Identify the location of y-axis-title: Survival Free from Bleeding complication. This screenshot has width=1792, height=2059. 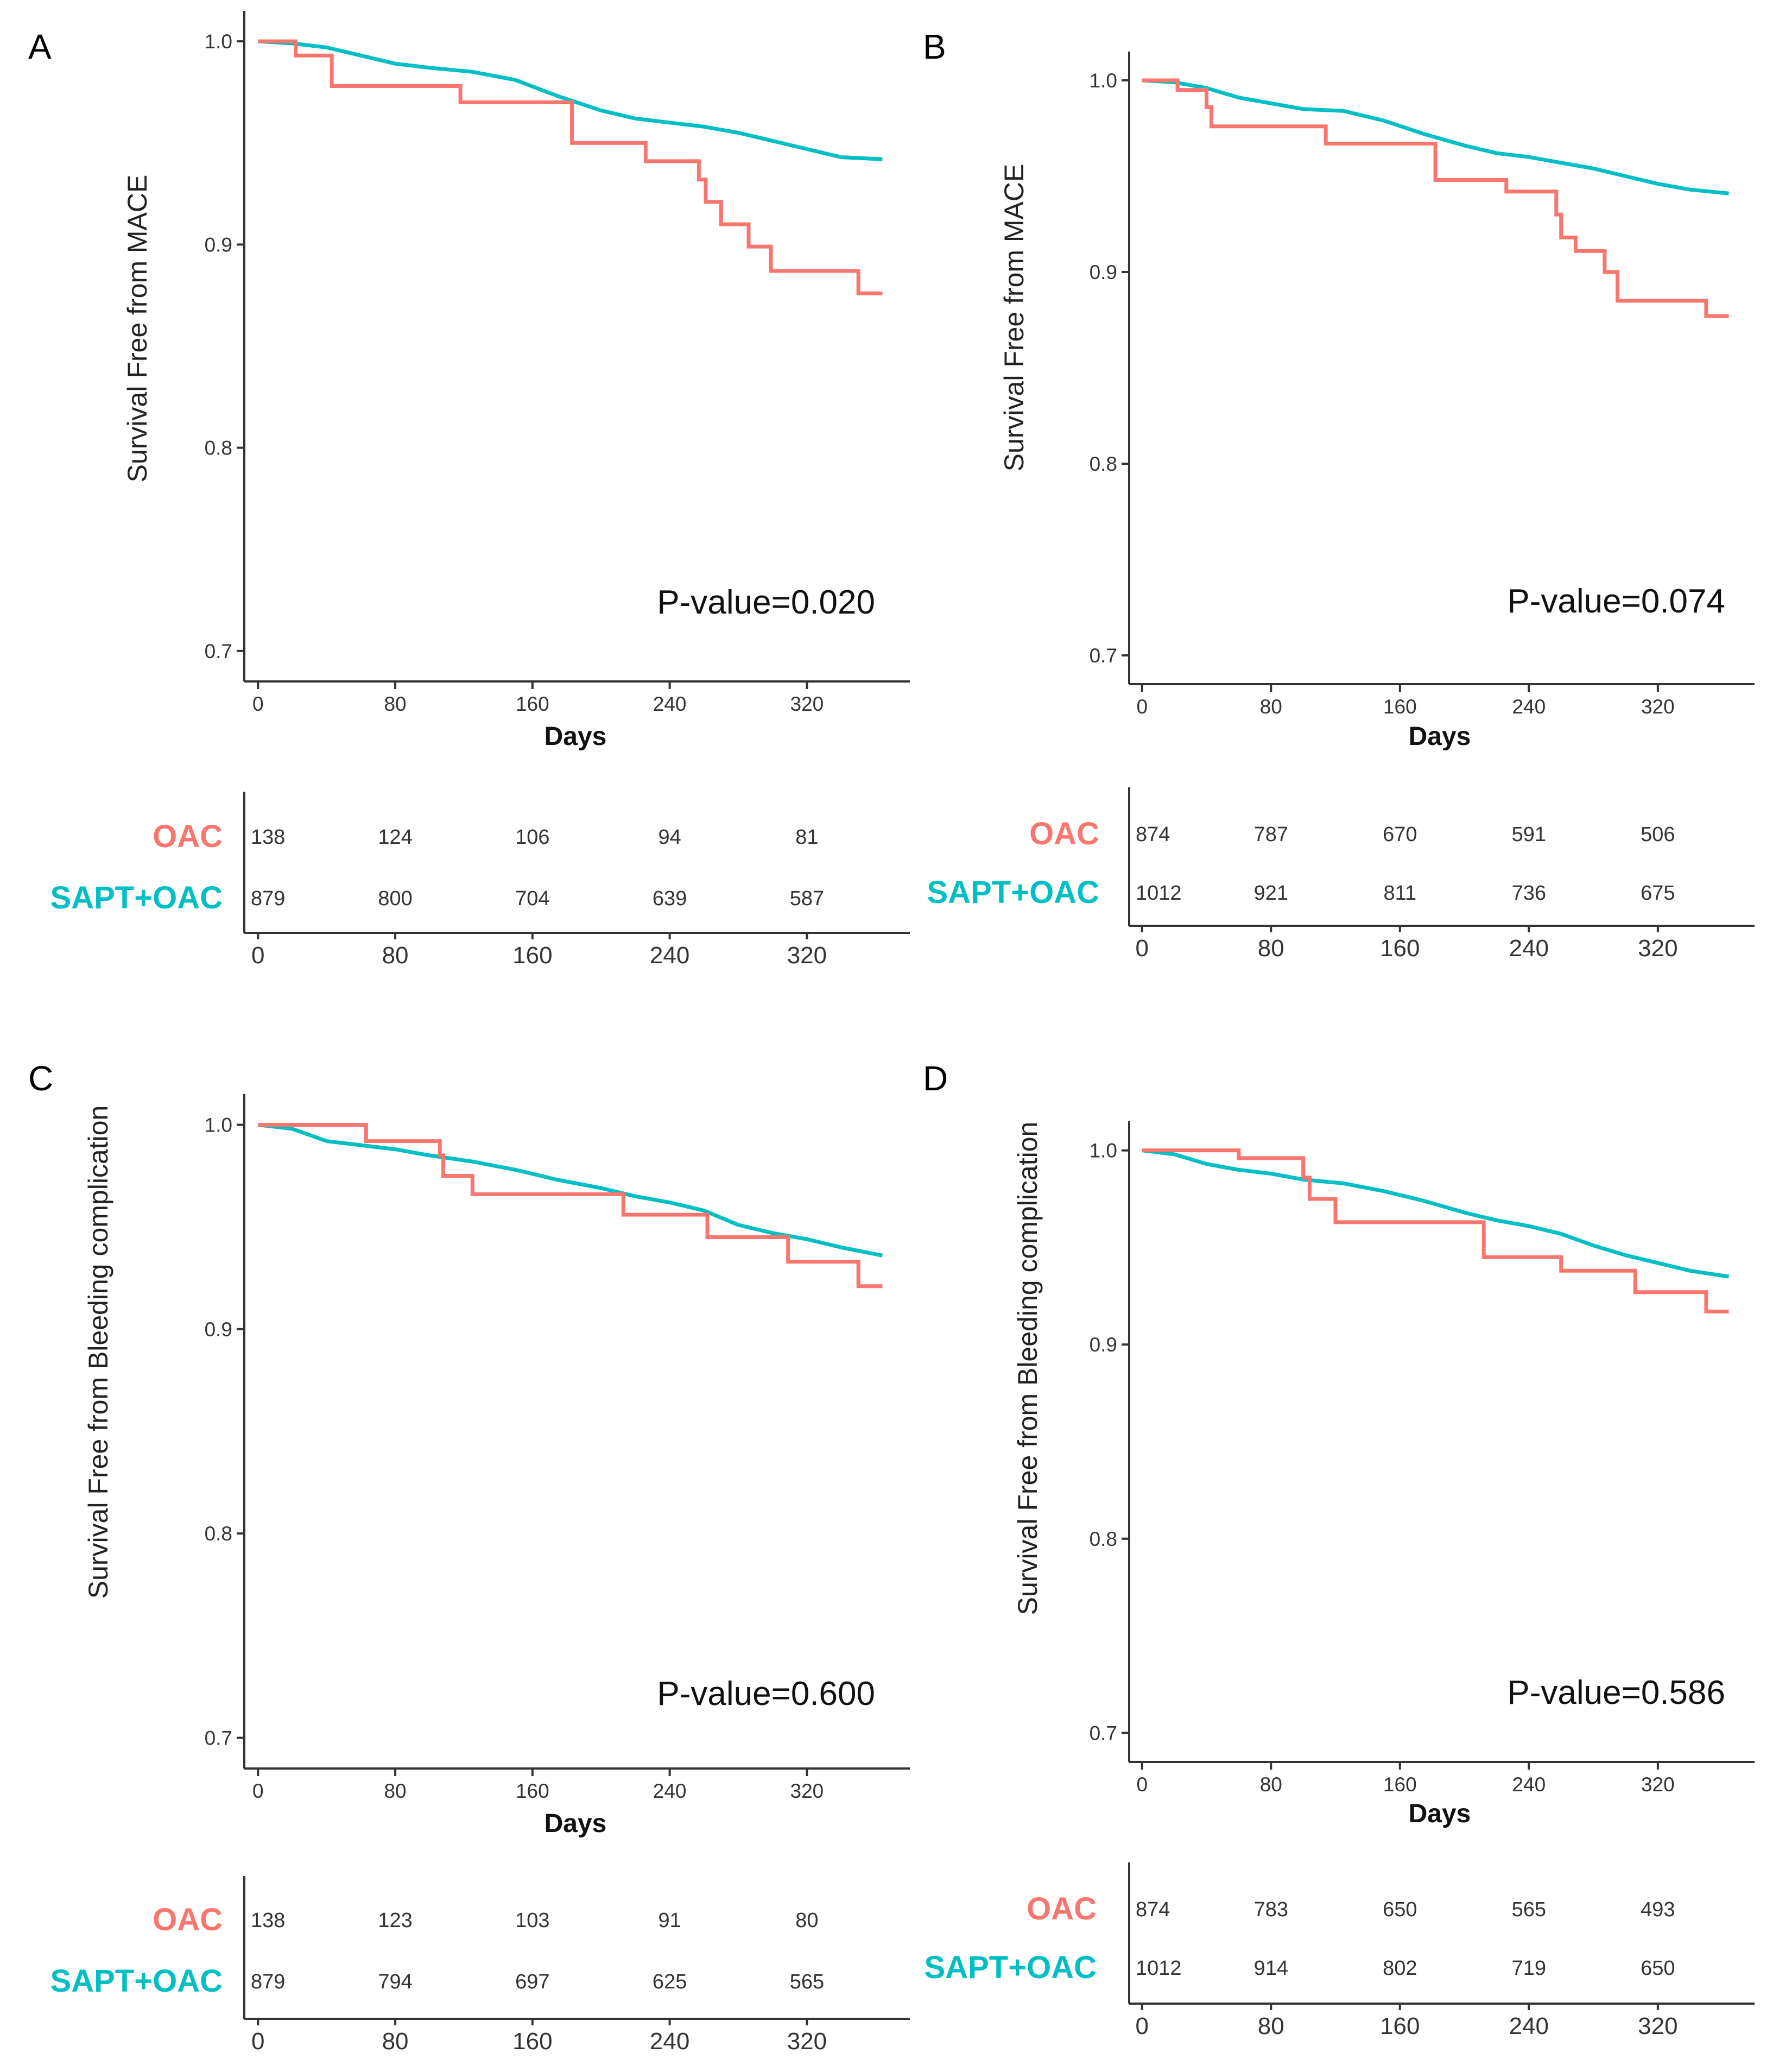
(1027, 1369).